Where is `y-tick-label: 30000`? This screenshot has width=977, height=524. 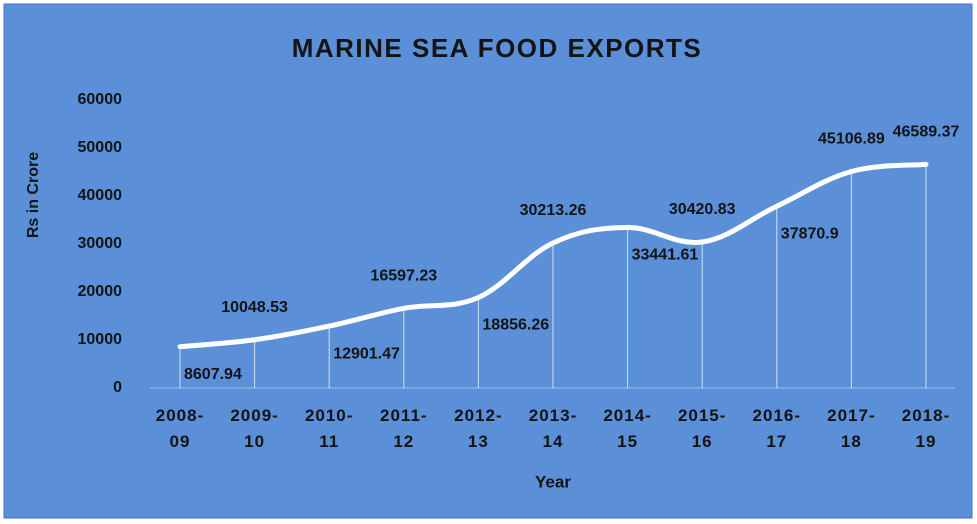
y-tick-label: 30000 is located at coordinates (100, 243).